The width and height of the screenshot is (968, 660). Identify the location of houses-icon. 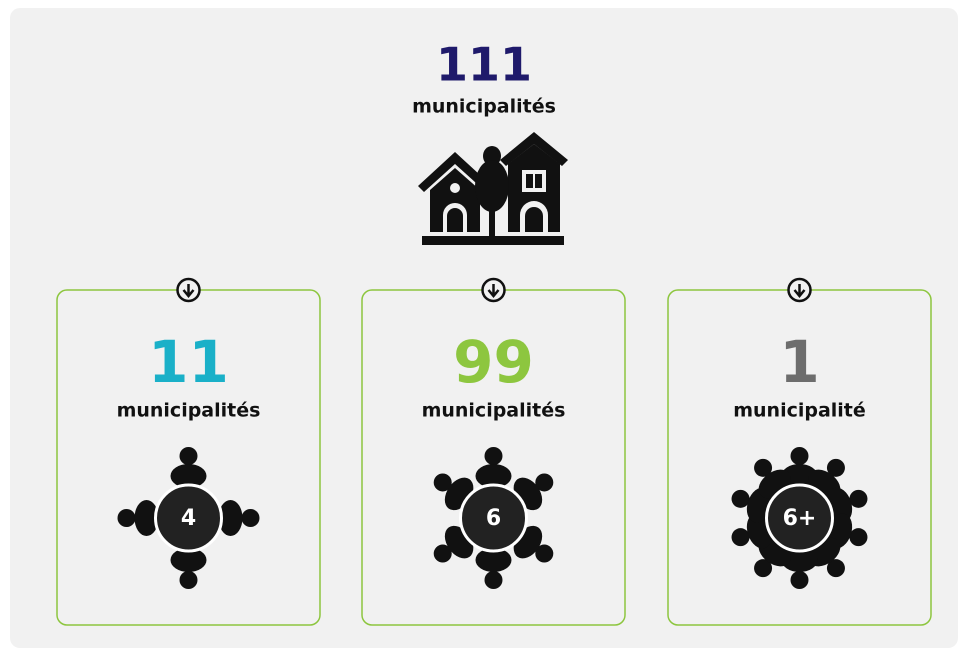
(493, 188).